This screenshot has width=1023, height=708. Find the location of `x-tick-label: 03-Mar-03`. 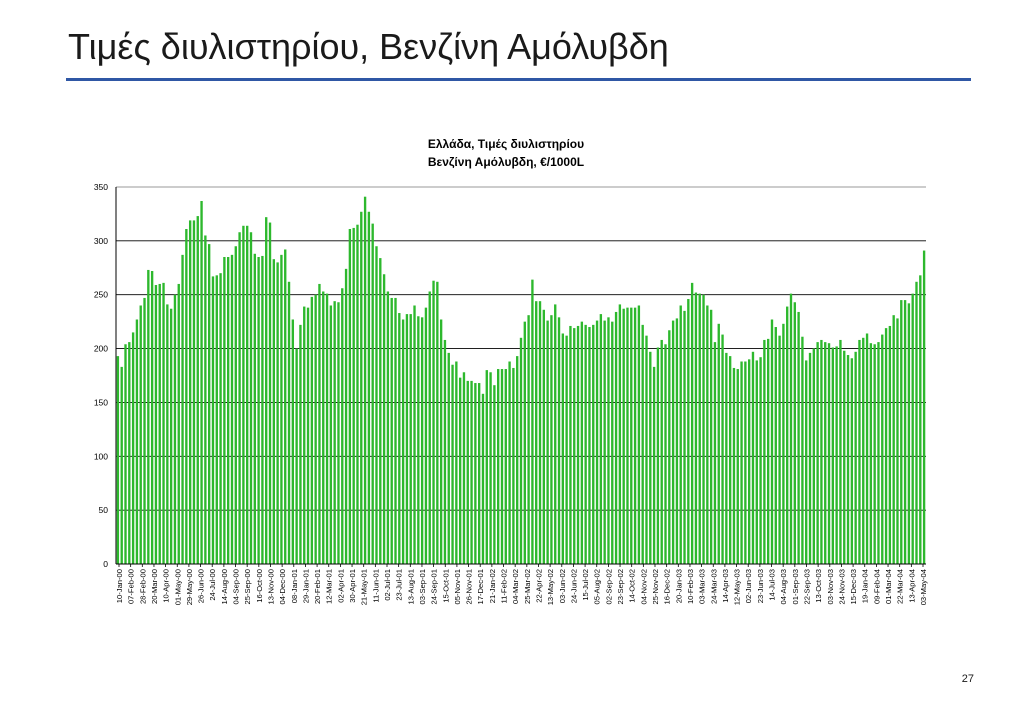

x-tick-label: 03-Mar-03 is located at coordinates (702, 586).